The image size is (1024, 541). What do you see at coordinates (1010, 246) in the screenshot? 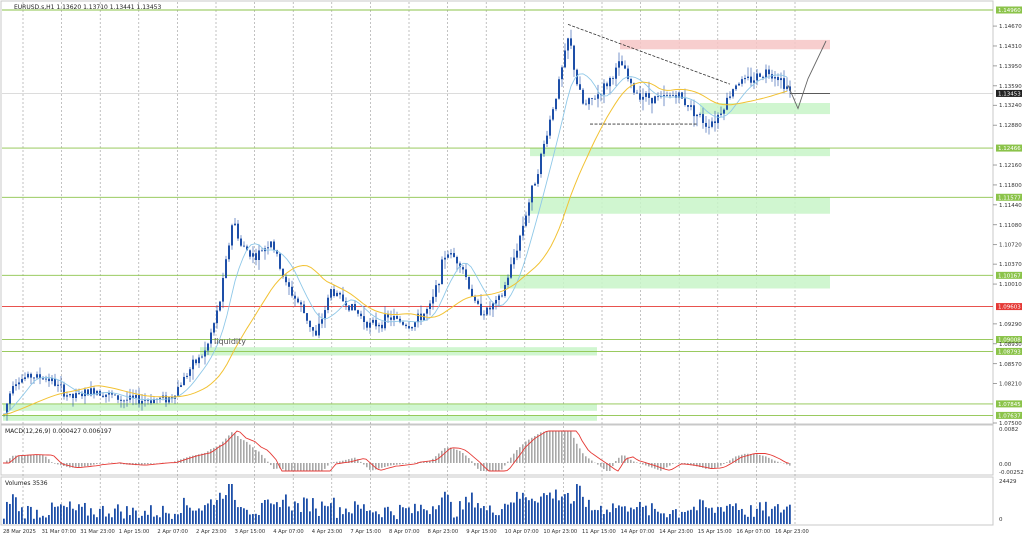
I see `price-tick-label: 1.10720` at bounding box center [1010, 246].